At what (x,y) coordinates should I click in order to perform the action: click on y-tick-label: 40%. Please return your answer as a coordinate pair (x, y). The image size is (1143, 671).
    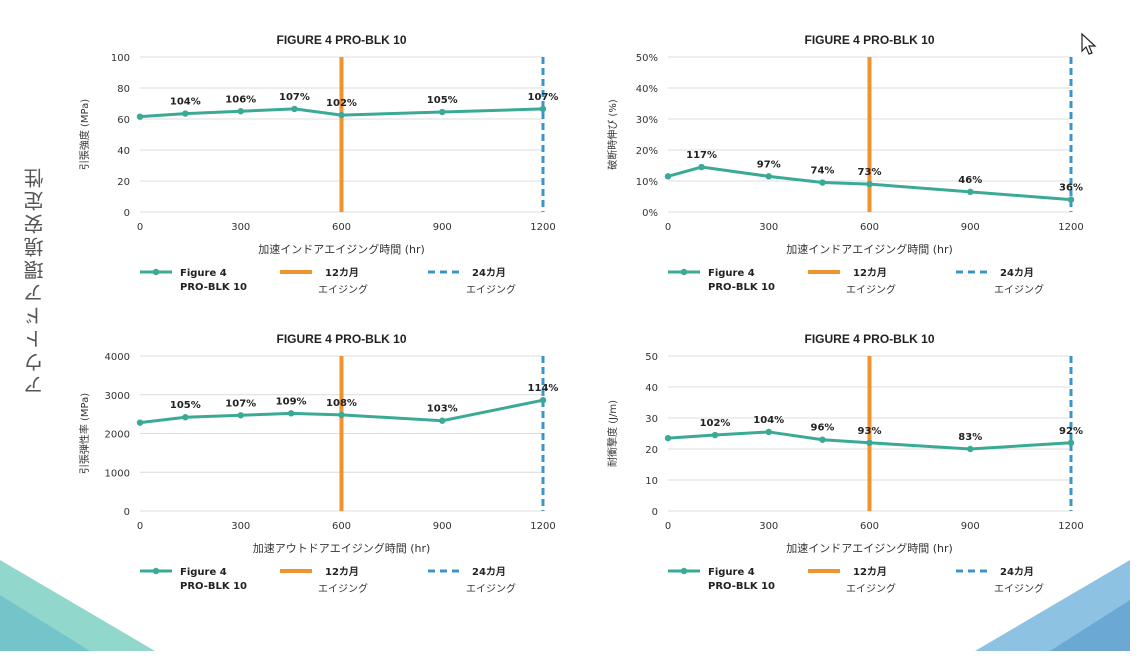
    Looking at the image, I should click on (647, 89).